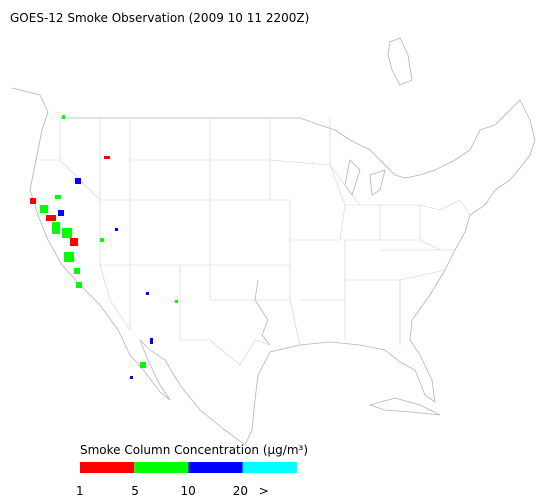 This screenshot has width=540, height=504. What do you see at coordinates (80, 491) in the screenshot?
I see `legend-tick-label: 1` at bounding box center [80, 491].